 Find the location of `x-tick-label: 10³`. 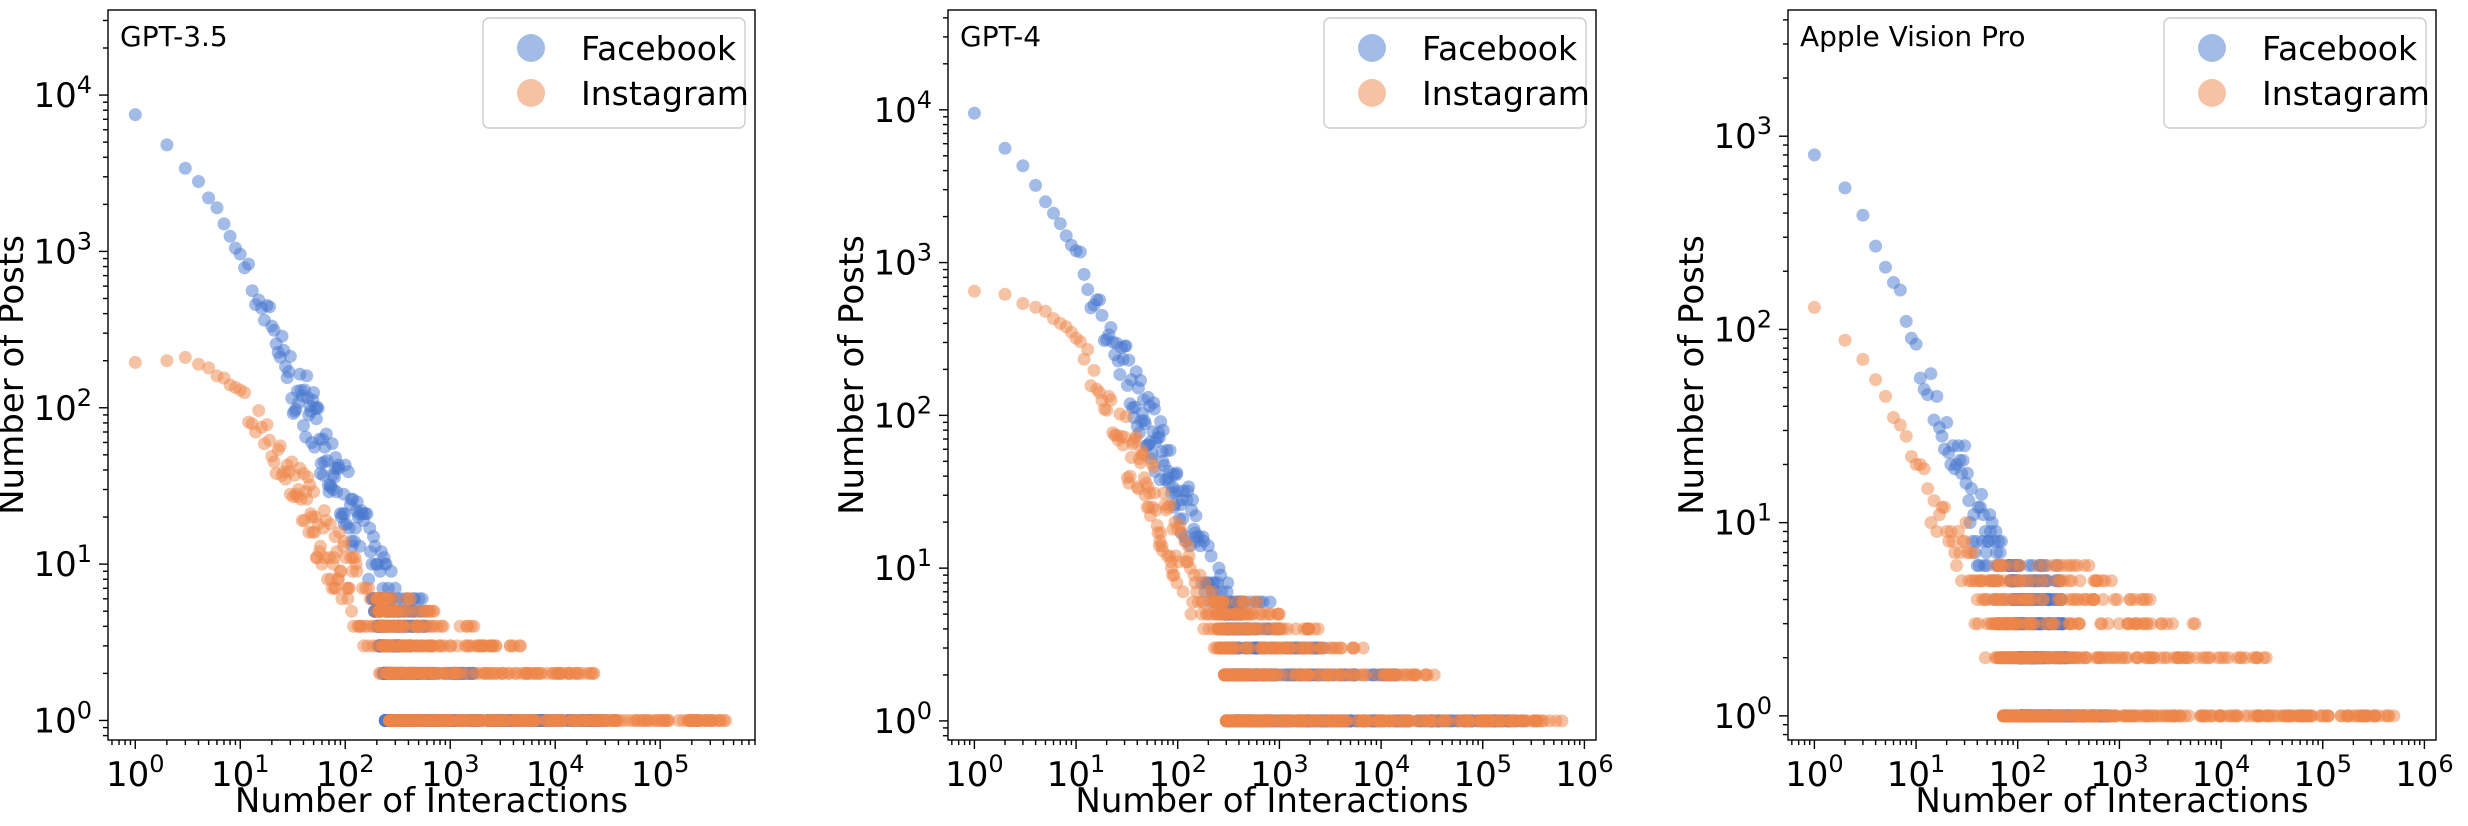

x-tick-label: 10³ is located at coordinates (1279, 772).